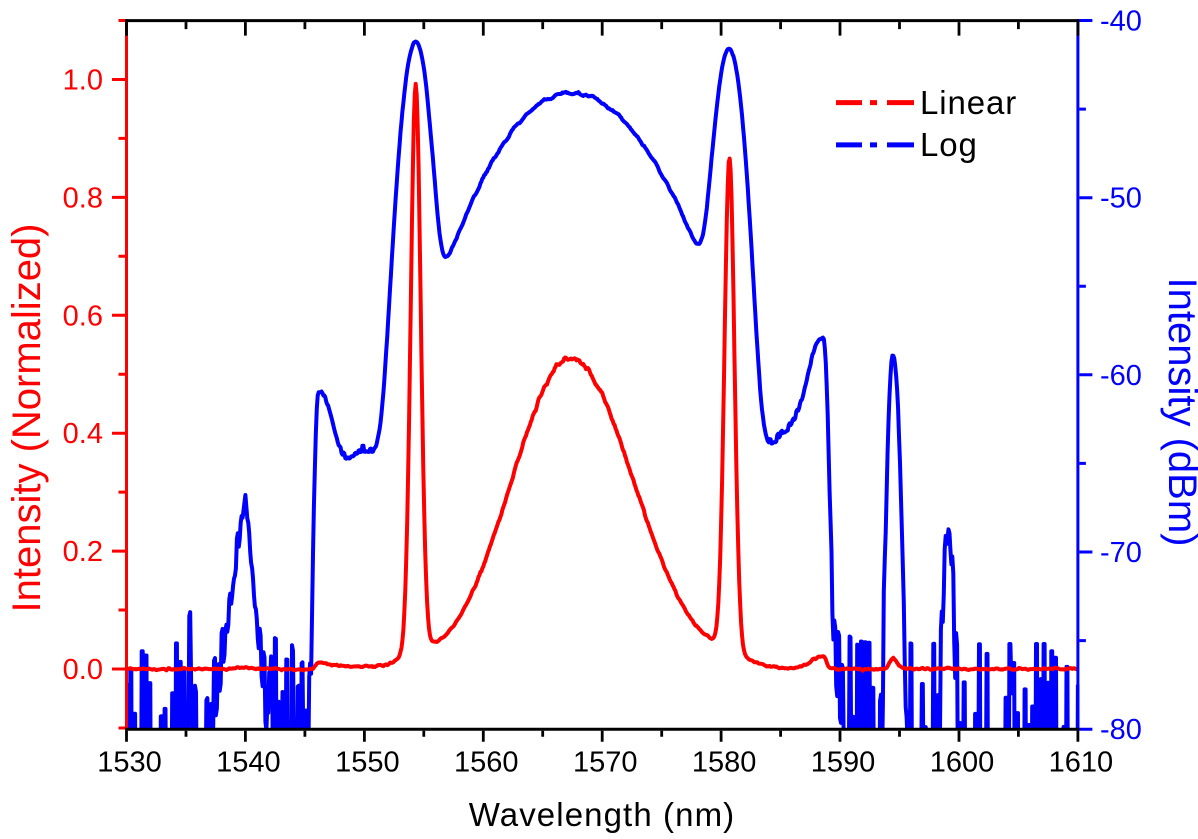  Describe the element at coordinates (367, 763) in the screenshot. I see `svg-text: 1550` at that location.